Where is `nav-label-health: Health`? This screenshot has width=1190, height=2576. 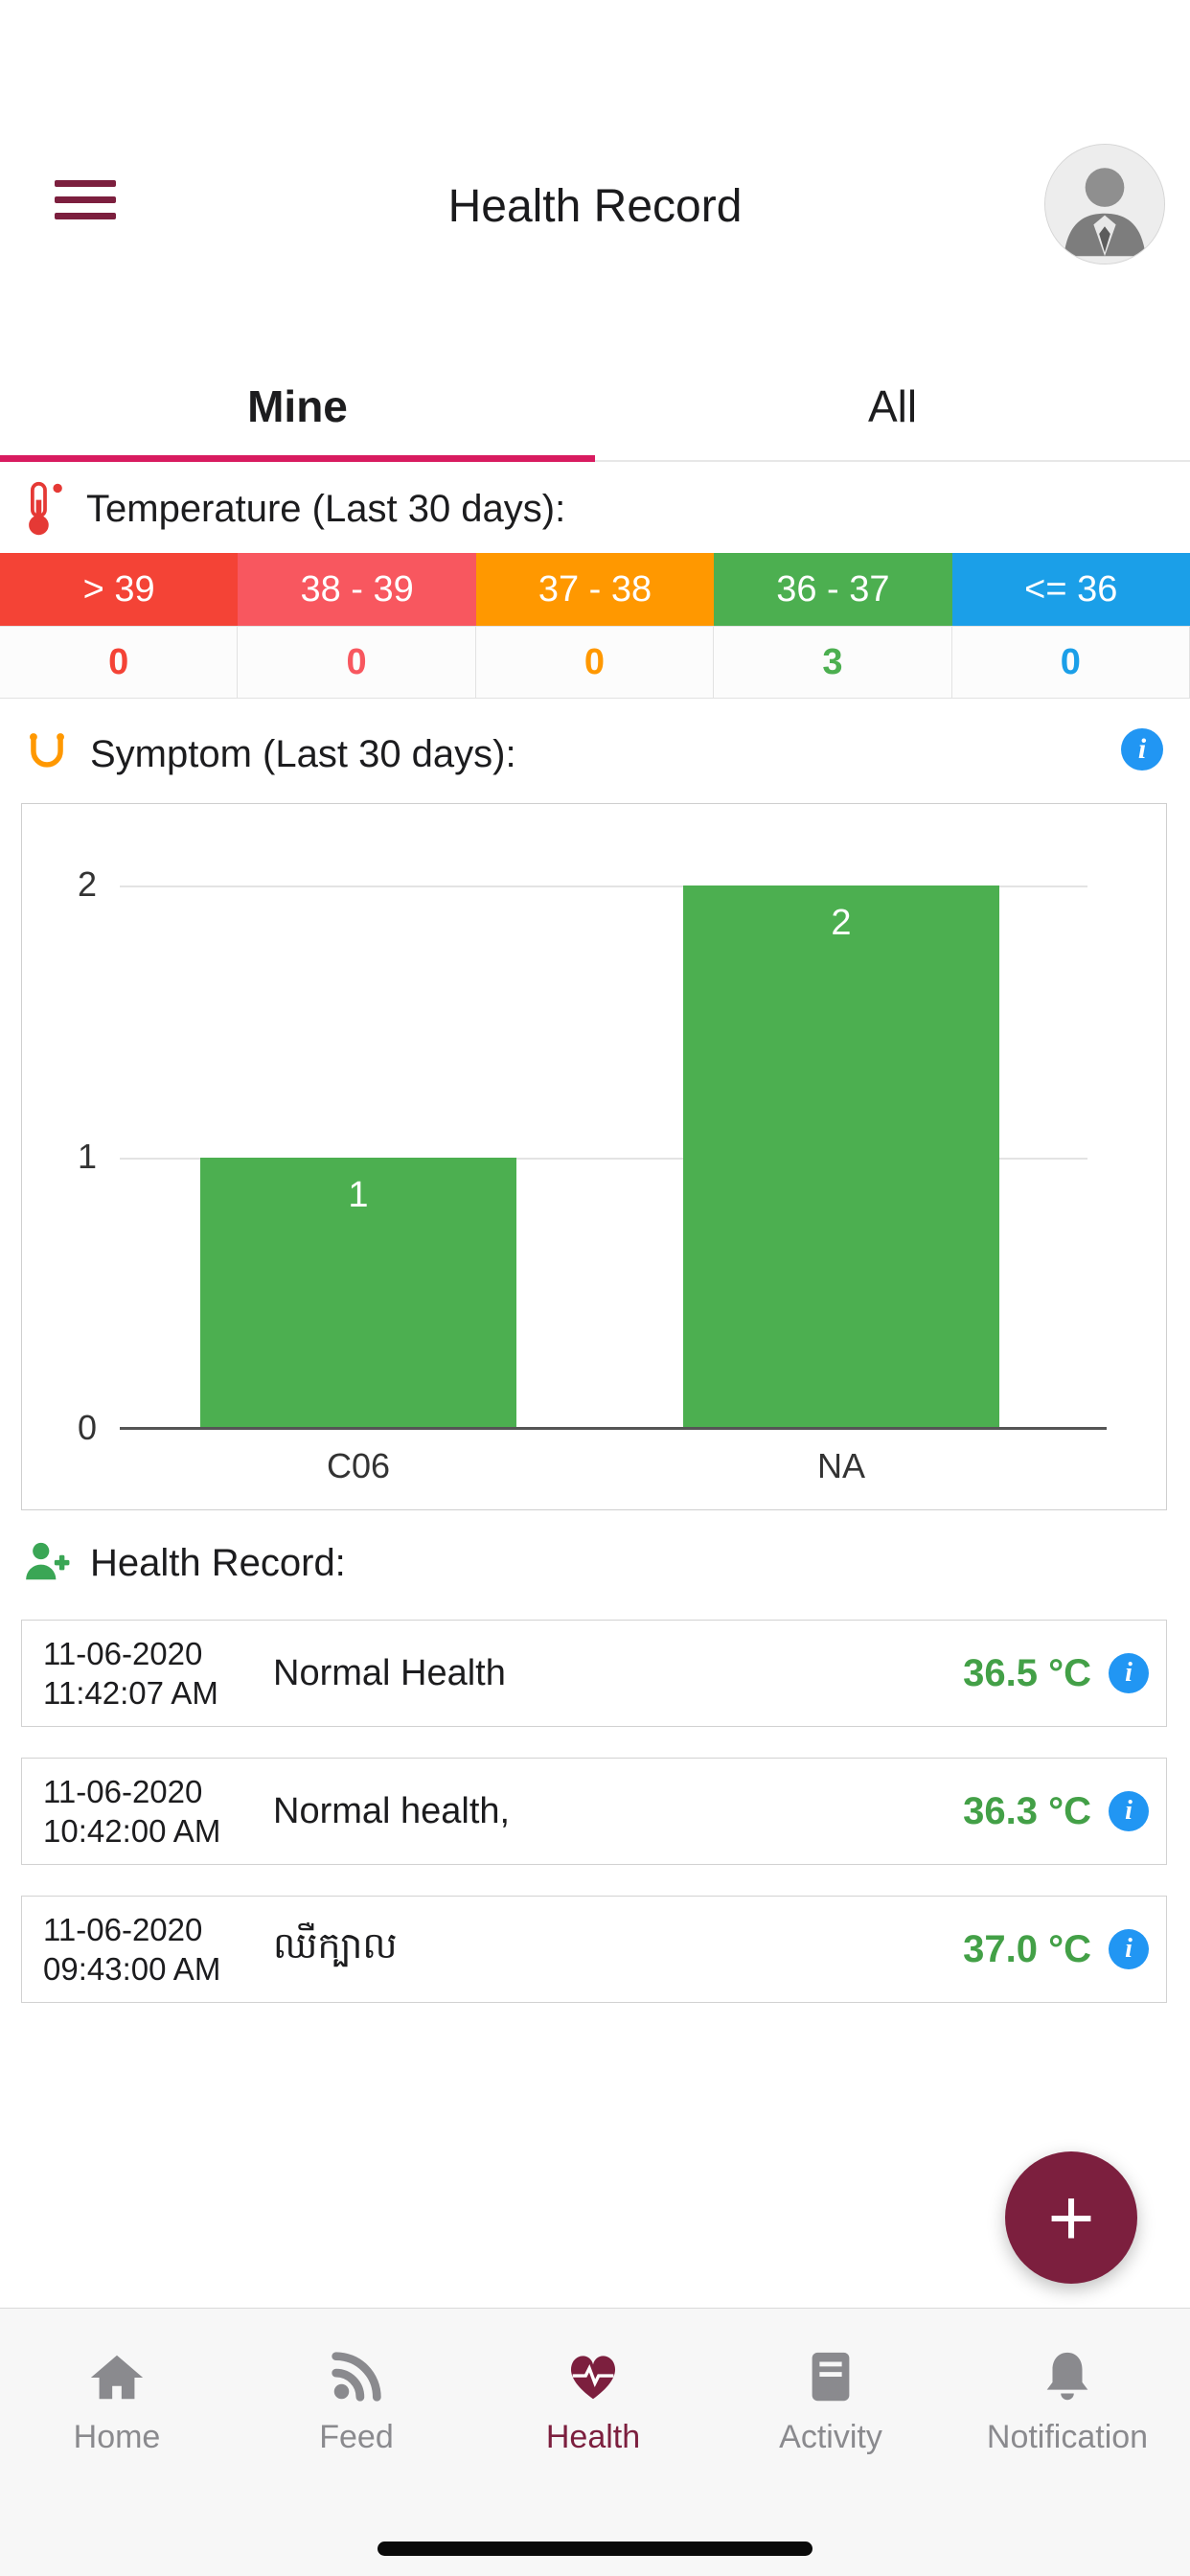
nav-label-health: Health is located at coordinates (593, 2437).